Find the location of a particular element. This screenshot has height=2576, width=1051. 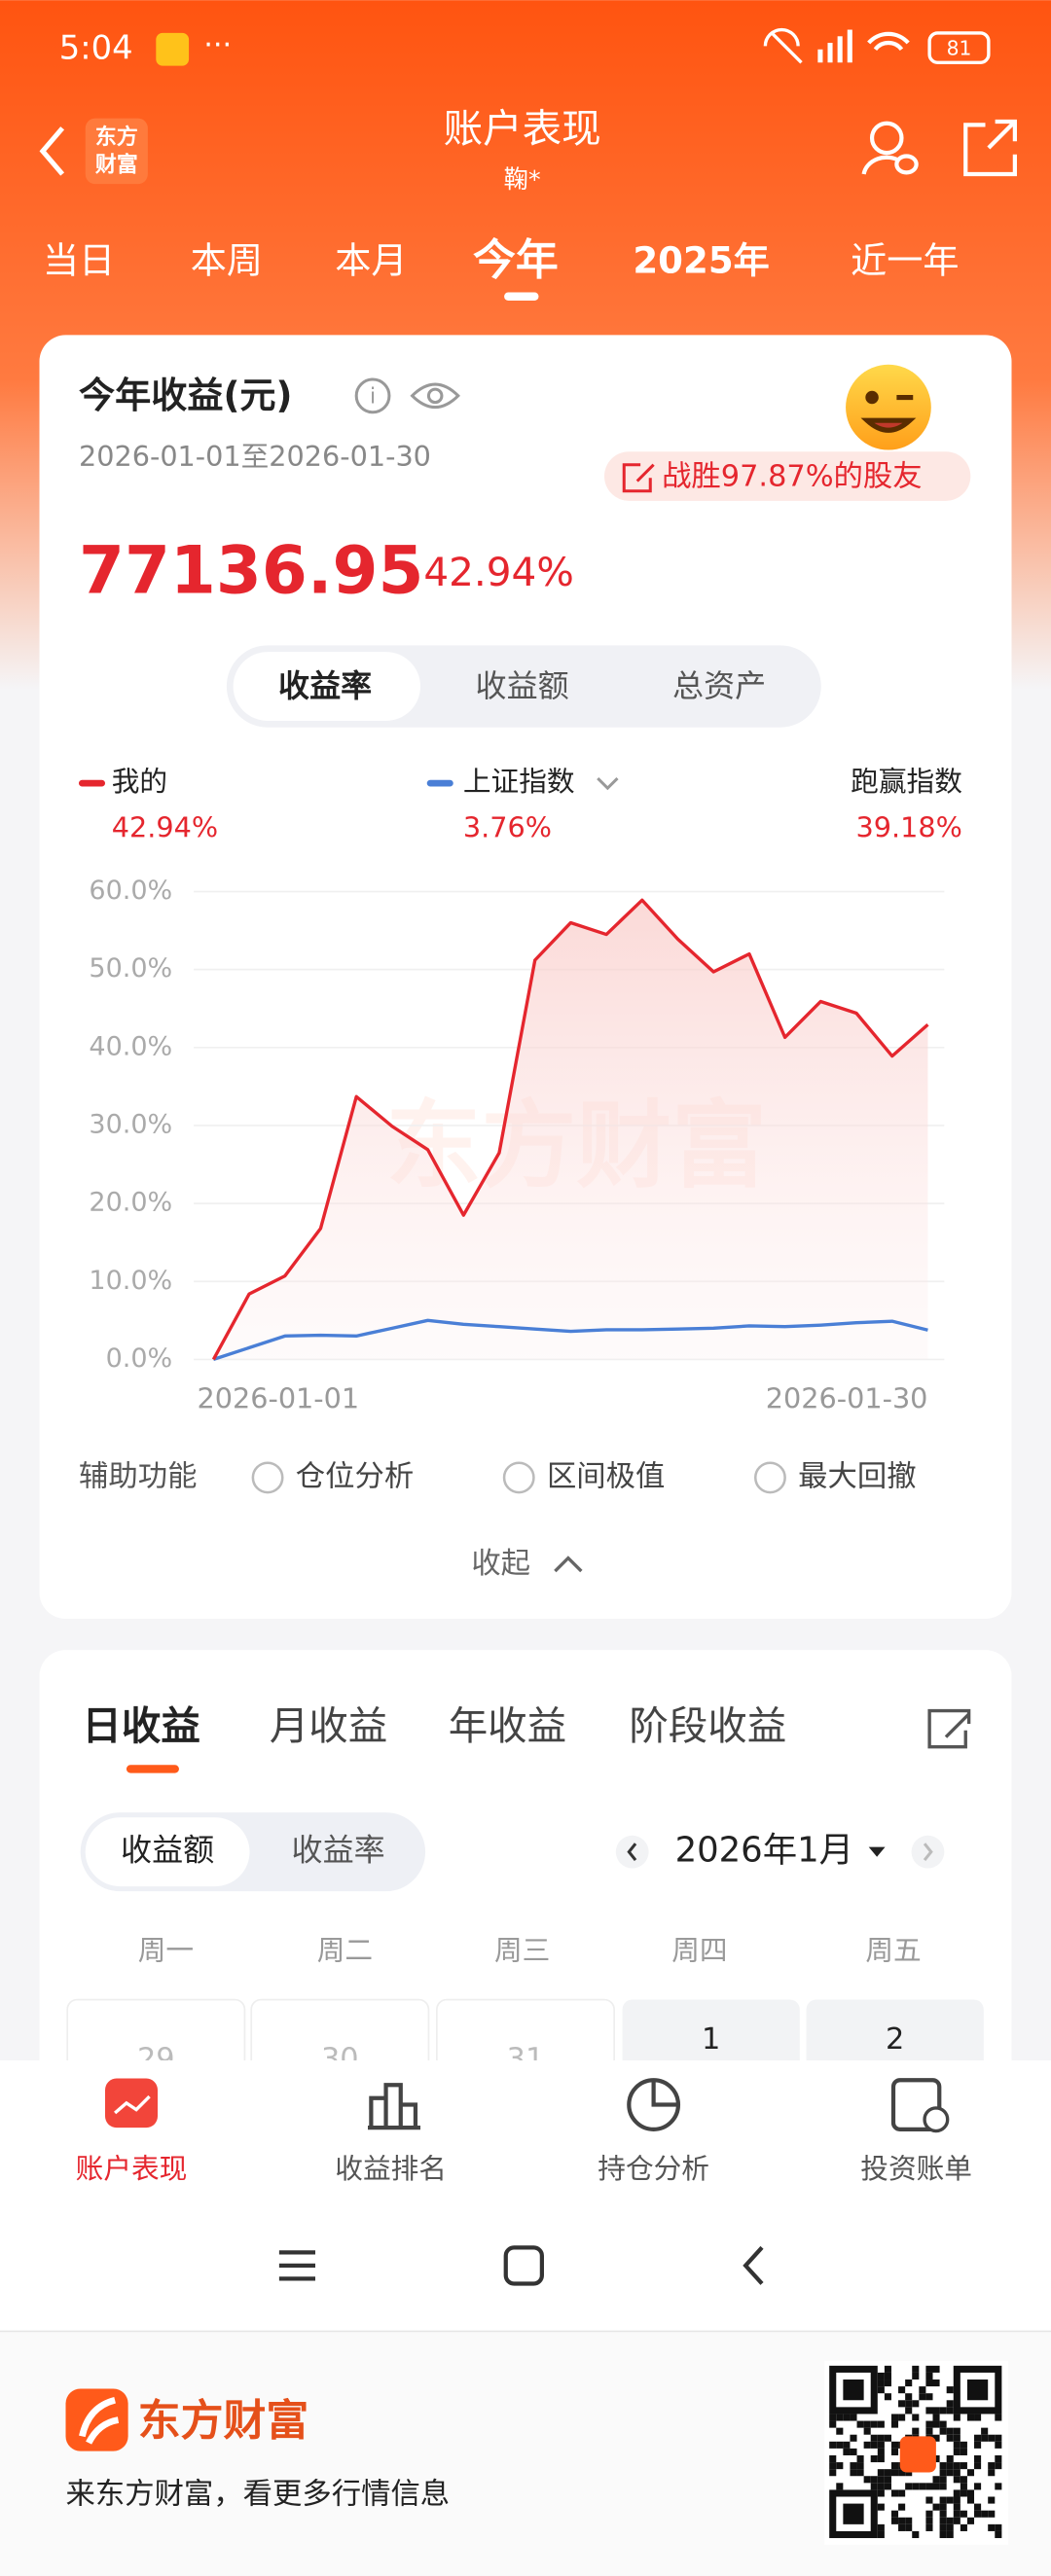

period-tab: 近一年 is located at coordinates (905, 261).